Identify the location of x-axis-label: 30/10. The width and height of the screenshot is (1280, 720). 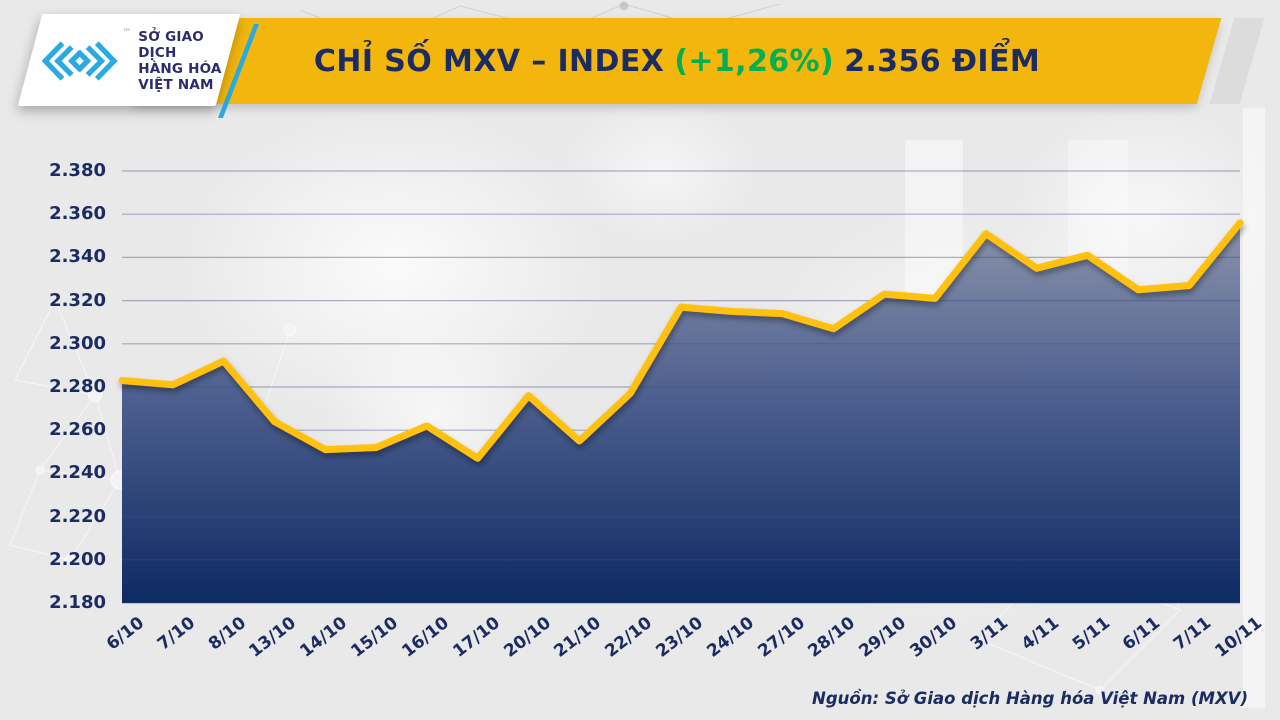
(934, 637).